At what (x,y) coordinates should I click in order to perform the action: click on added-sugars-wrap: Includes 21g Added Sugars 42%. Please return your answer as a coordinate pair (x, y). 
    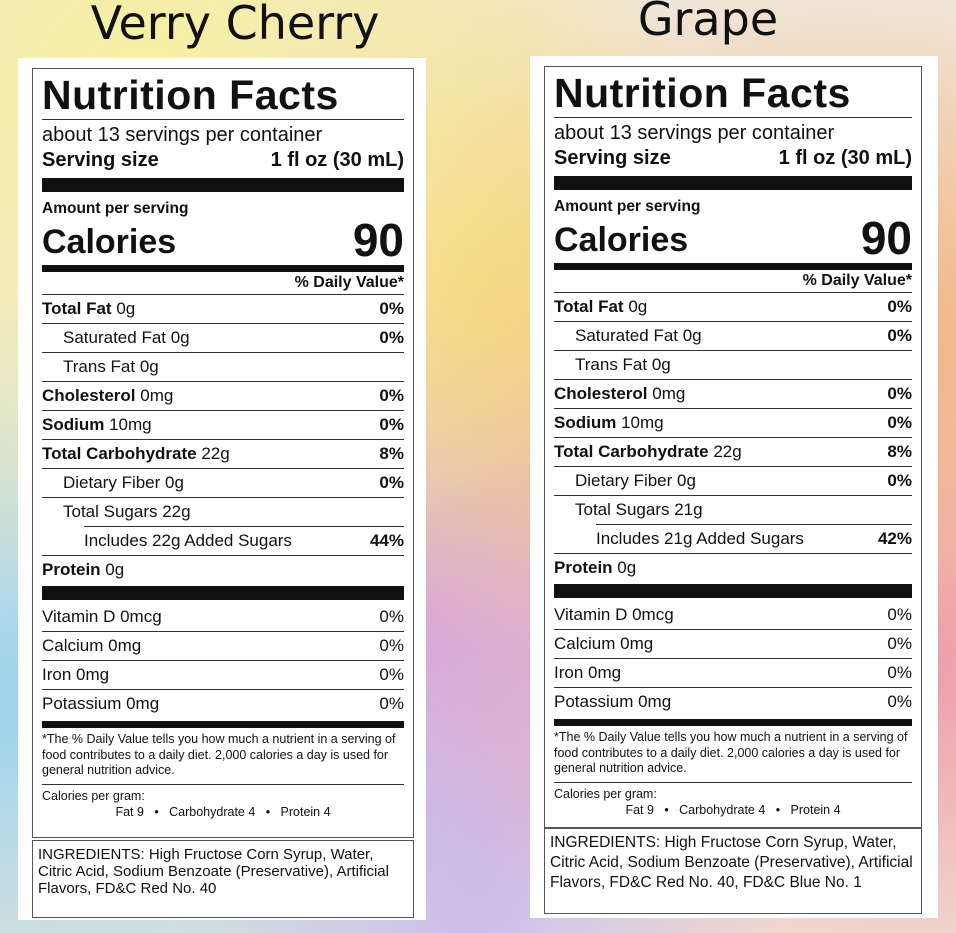
    Looking at the image, I should click on (733, 538).